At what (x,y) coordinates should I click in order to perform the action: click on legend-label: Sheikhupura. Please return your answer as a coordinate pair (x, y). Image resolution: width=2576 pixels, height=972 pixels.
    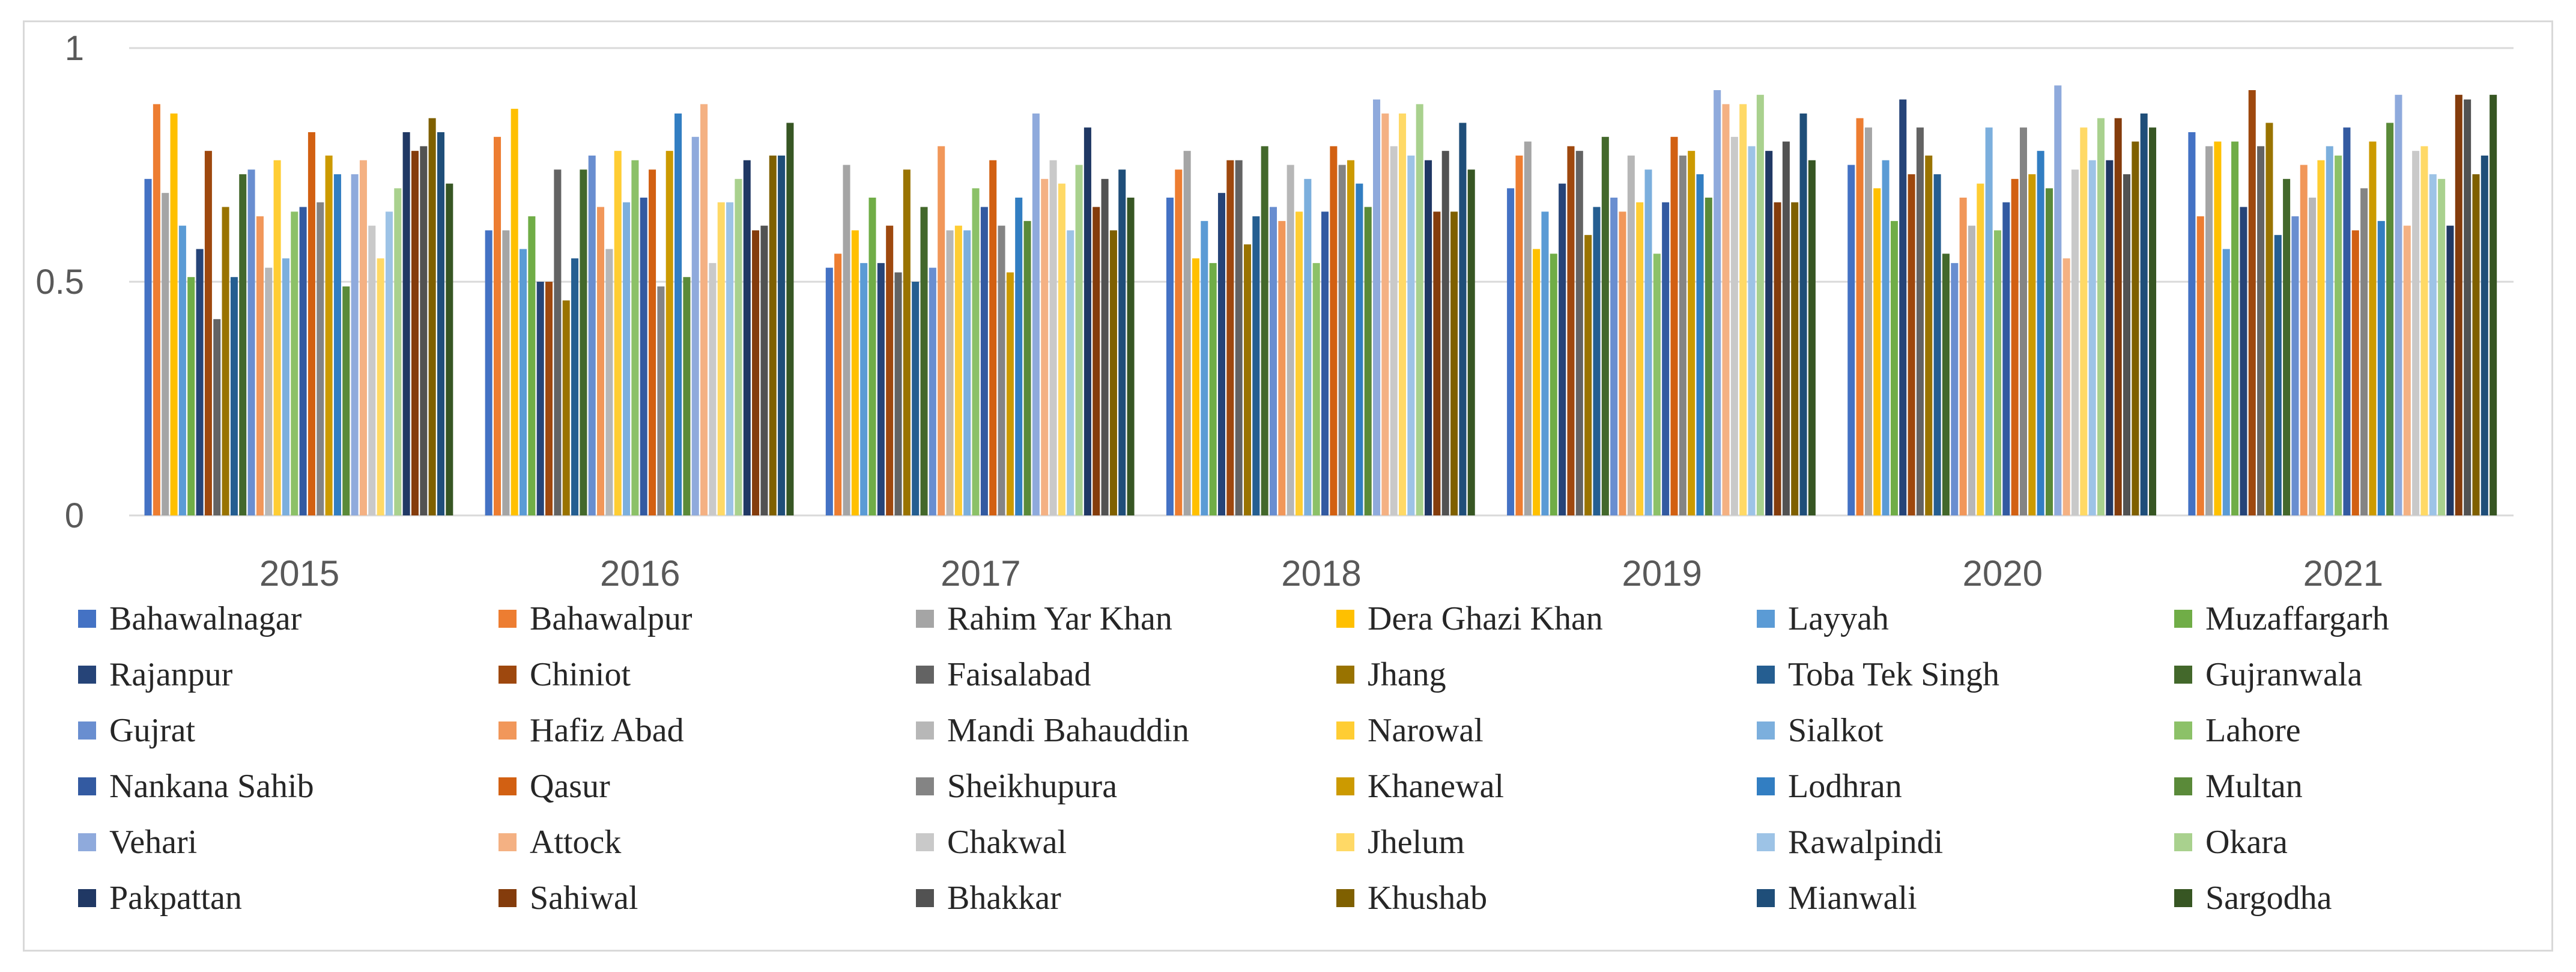
    Looking at the image, I should click on (1032, 786).